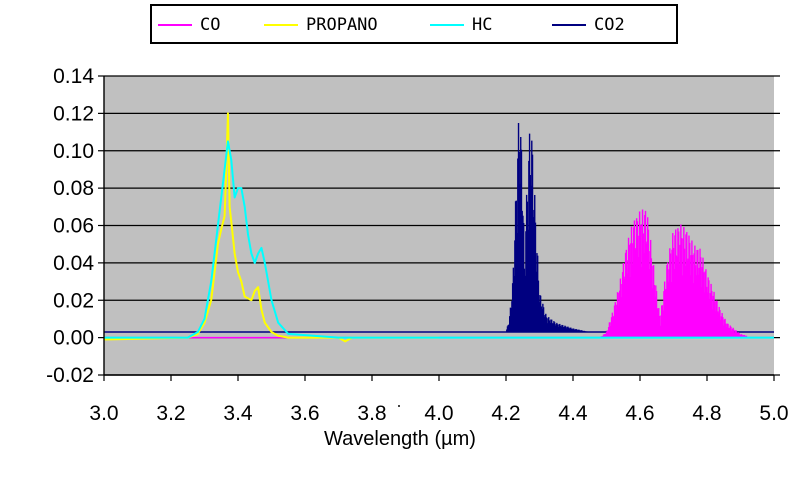  What do you see at coordinates (281, 25) in the screenshot?
I see `legend-swatch-propano` at bounding box center [281, 25].